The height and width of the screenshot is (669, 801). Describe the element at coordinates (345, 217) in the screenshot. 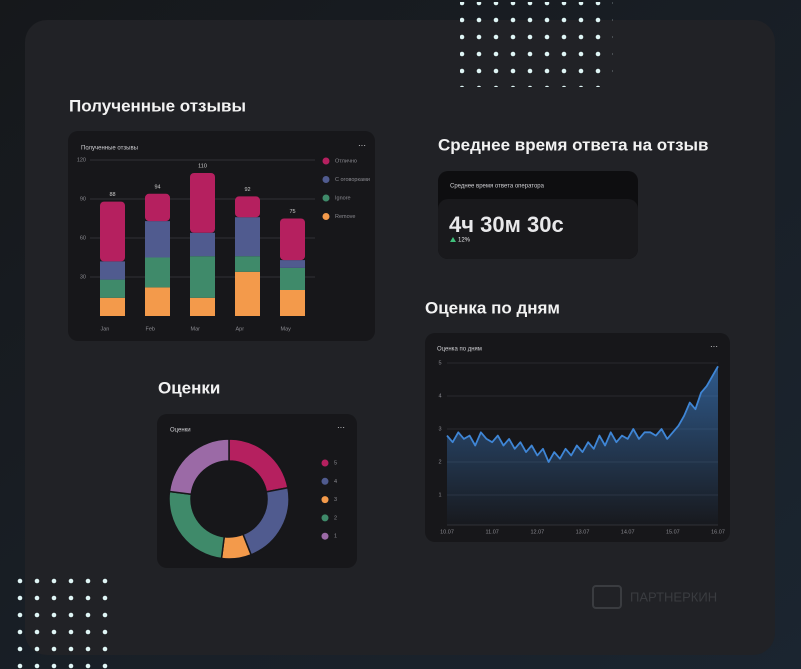

I see `legend-label: Remove` at that location.